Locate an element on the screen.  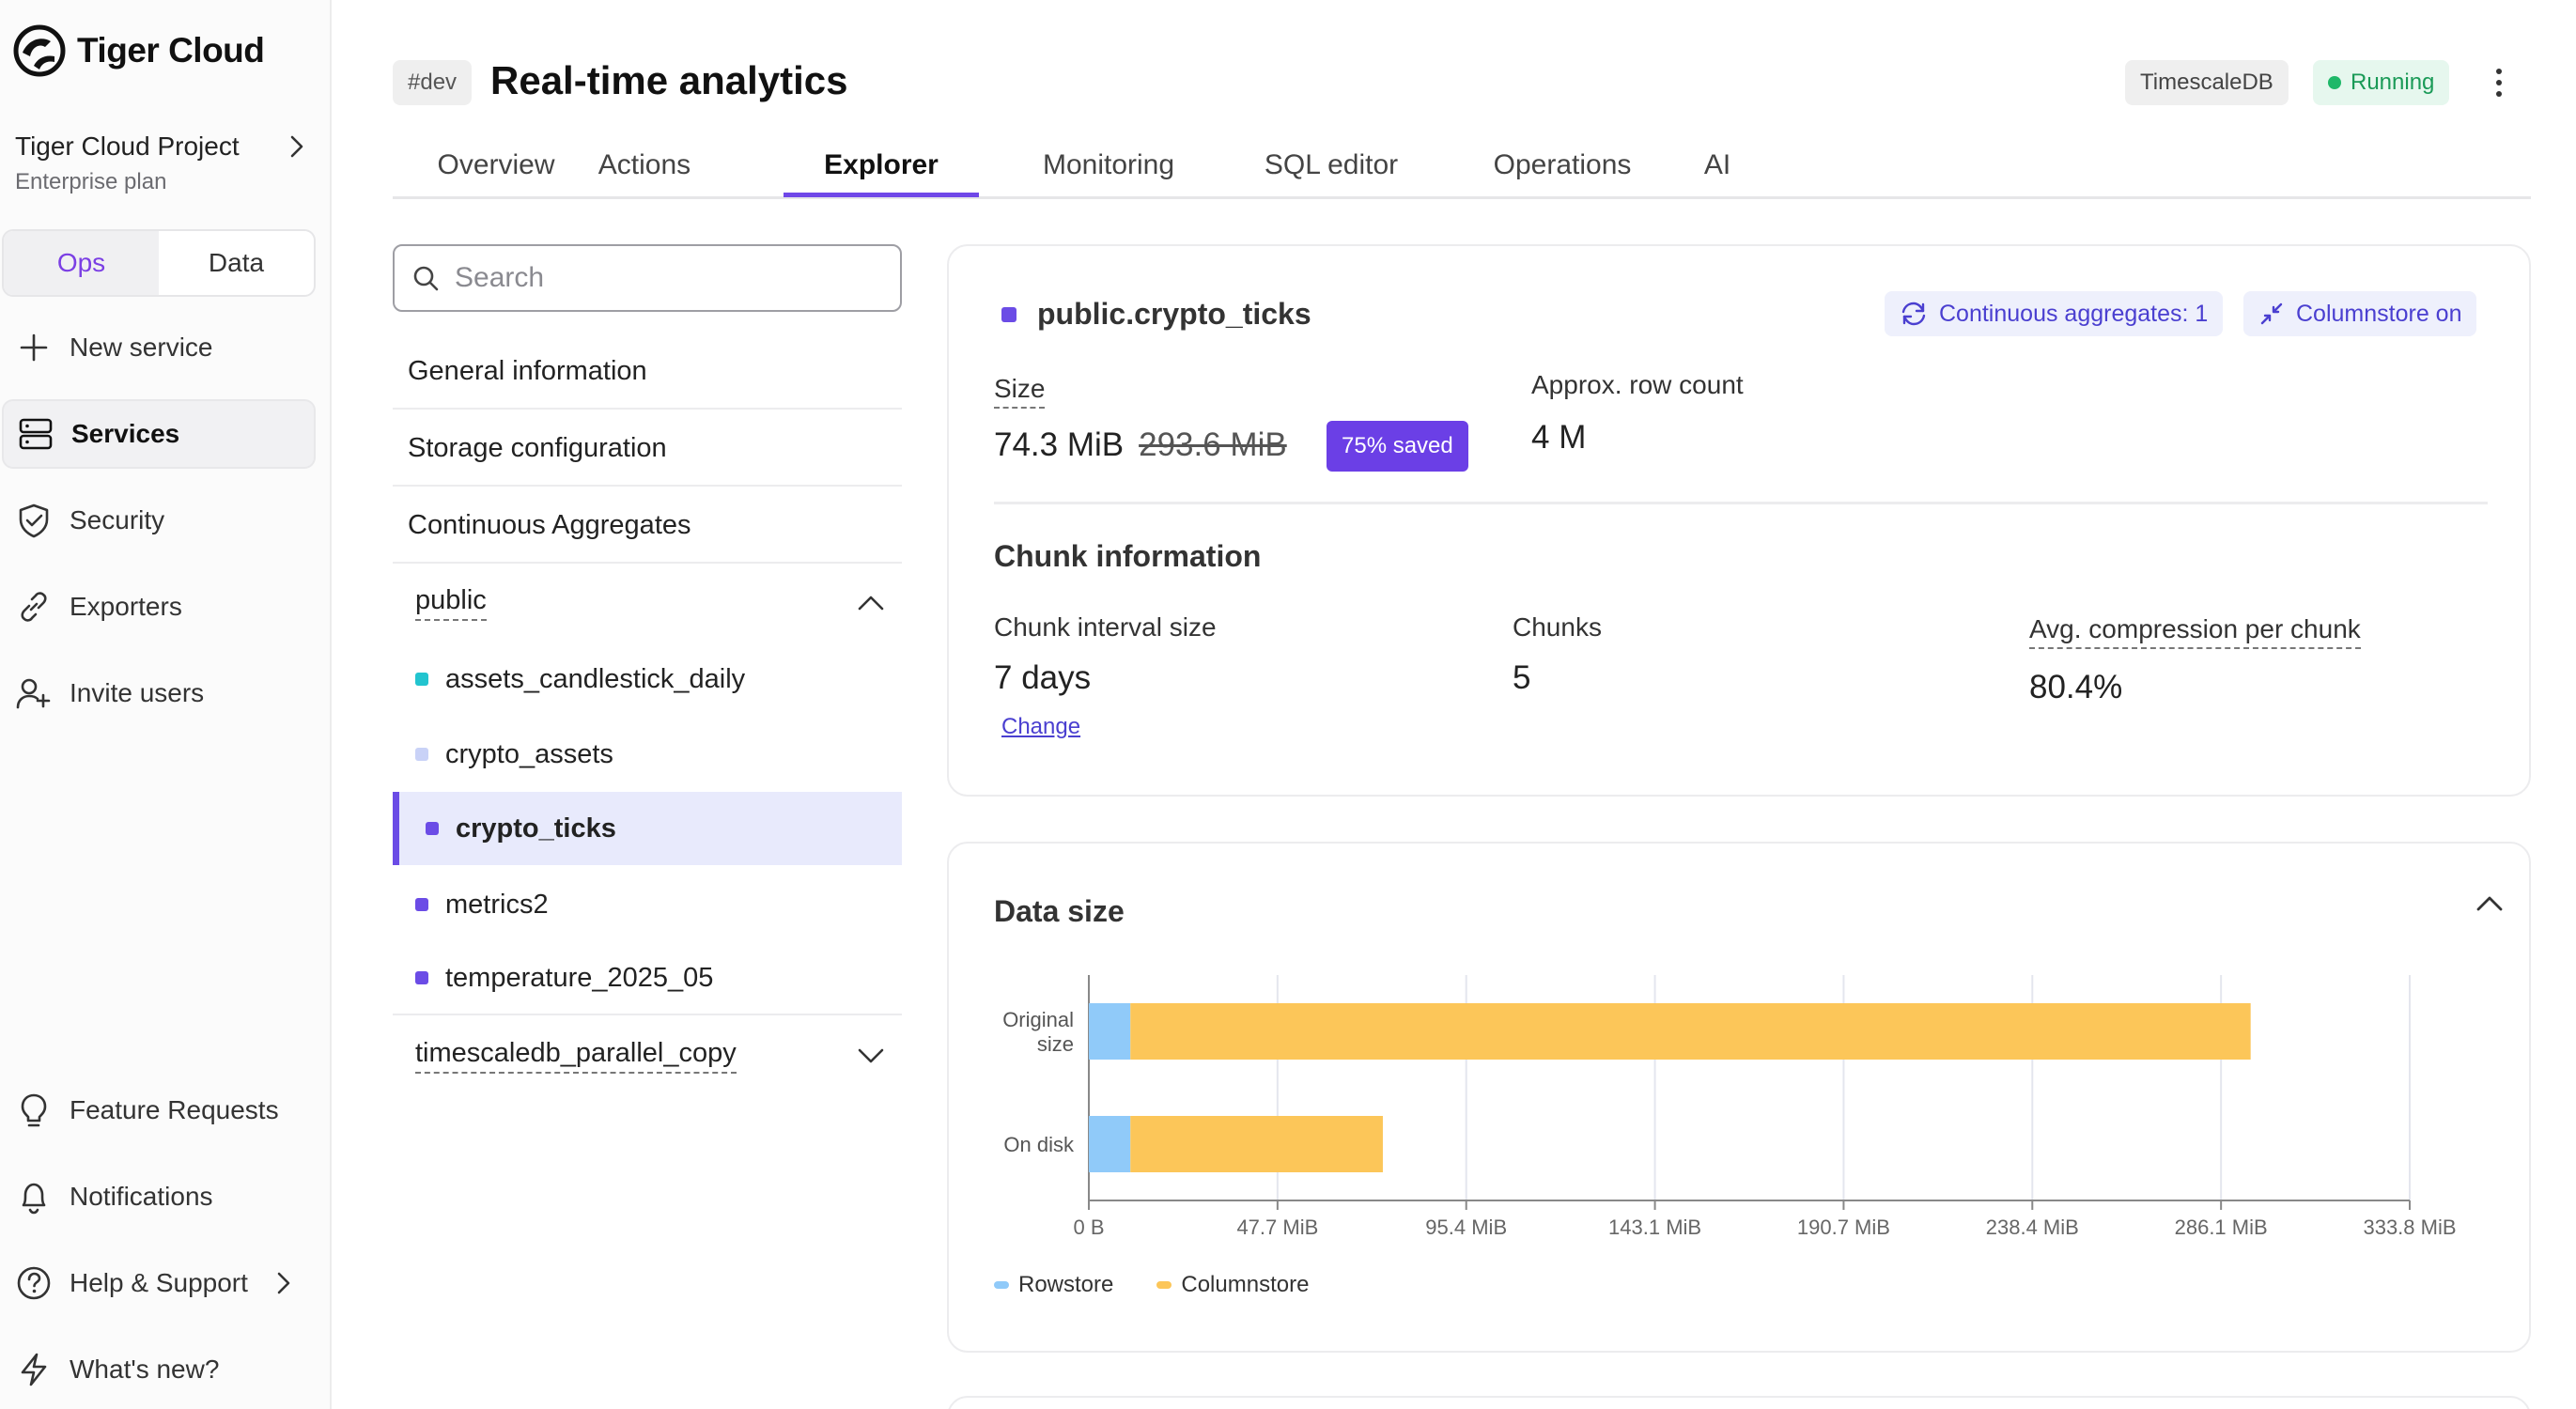
table-name: public.crypto_ticks is located at coordinates (1174, 314).